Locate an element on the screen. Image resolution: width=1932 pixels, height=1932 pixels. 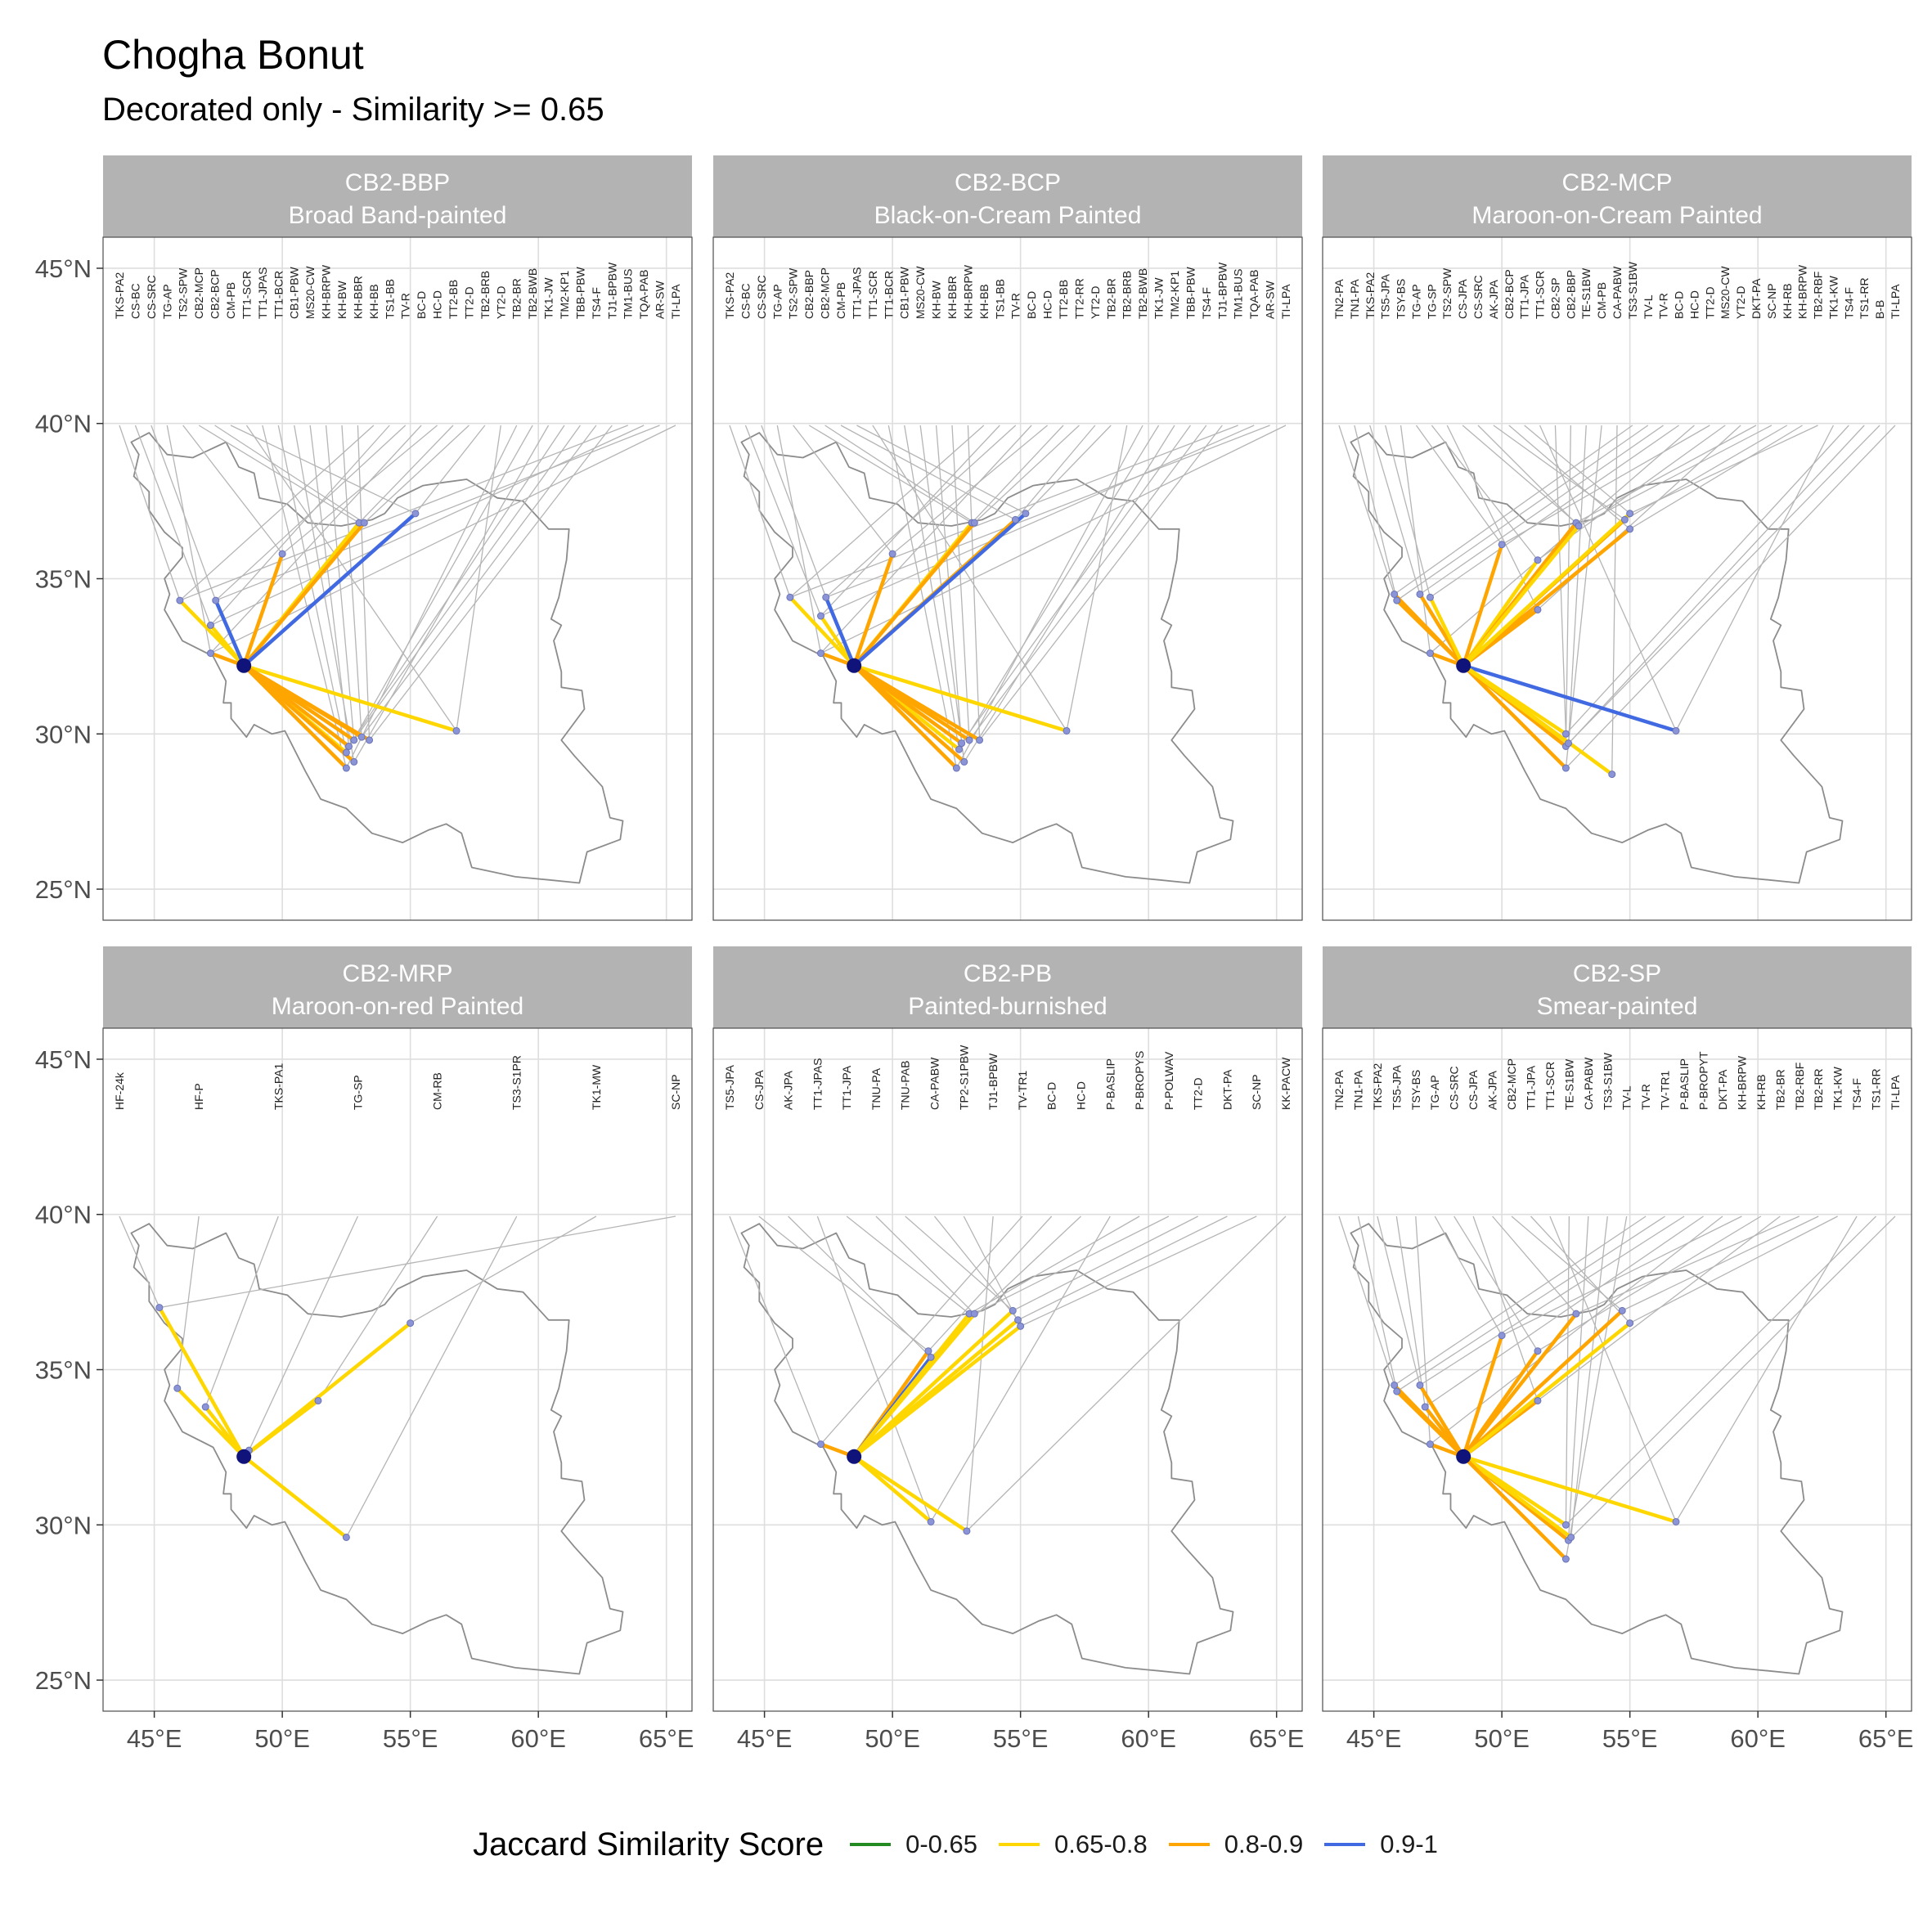
legend-item-0.8-0.9: 0.8-0.9 is located at coordinates (1235, 1844).